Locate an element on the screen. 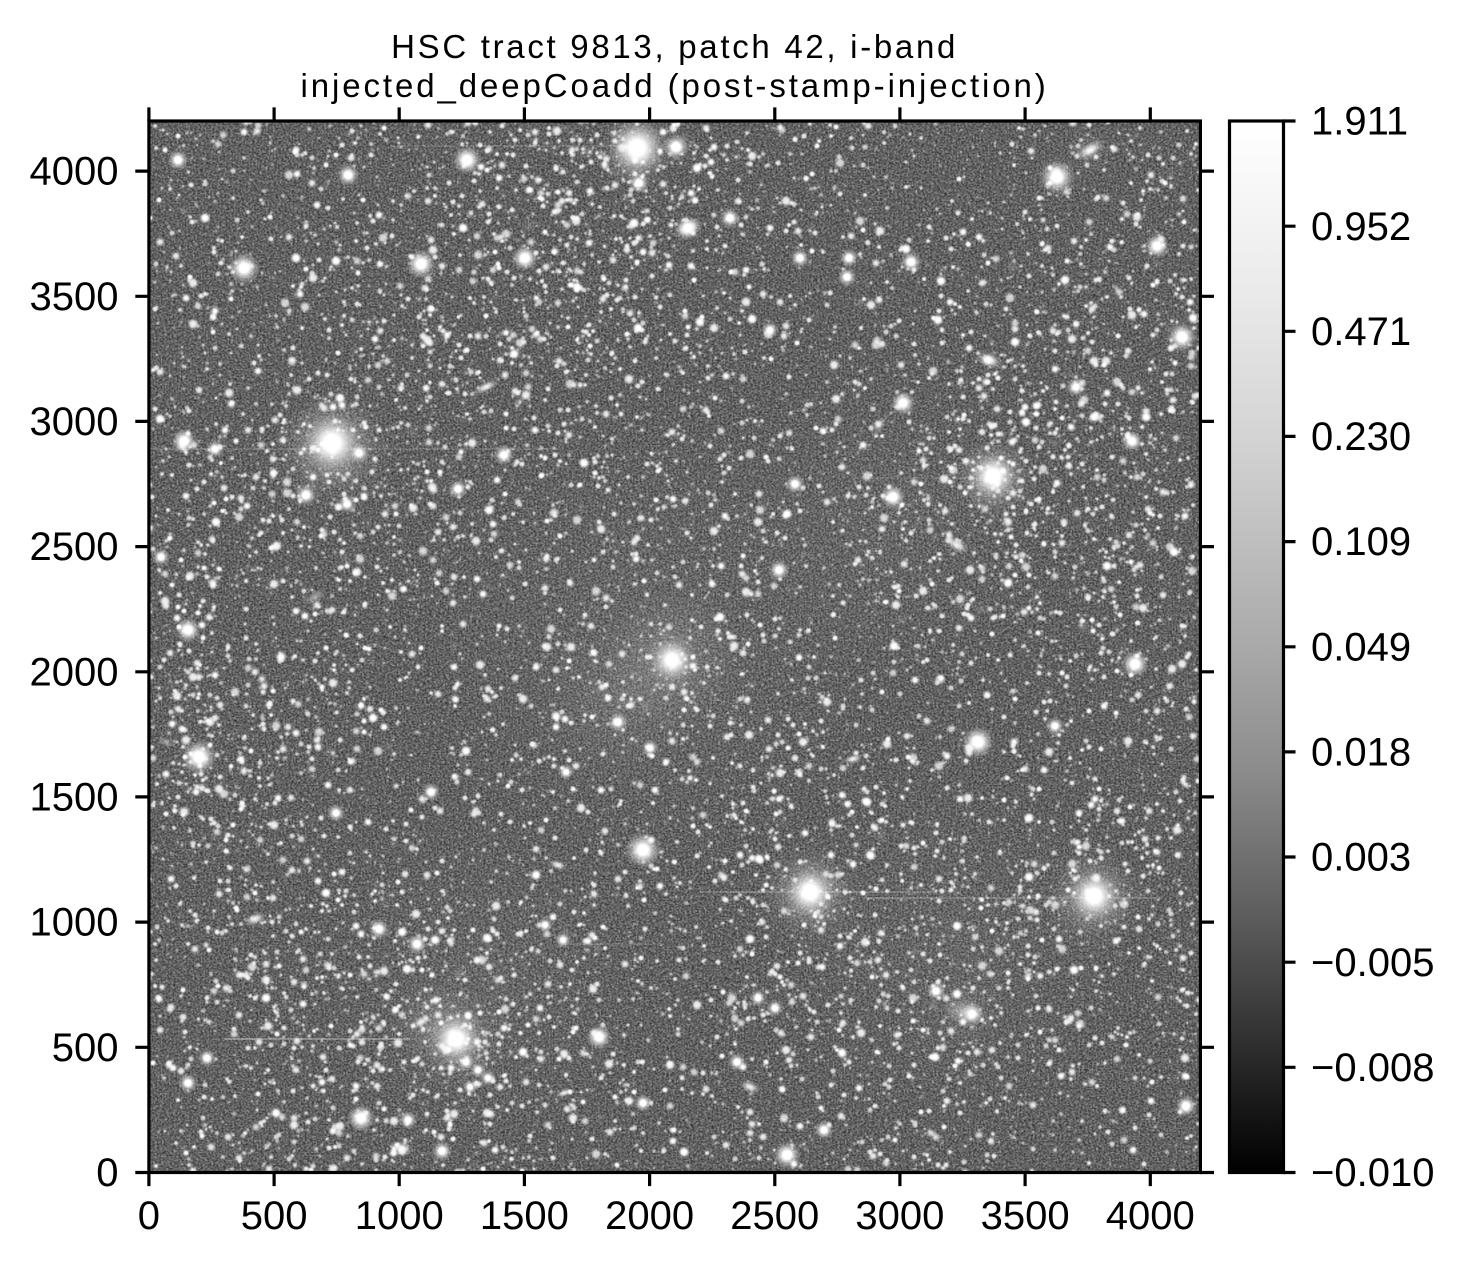 The image size is (1470, 1266). svg-text: 1.911 is located at coordinates (1359, 122).